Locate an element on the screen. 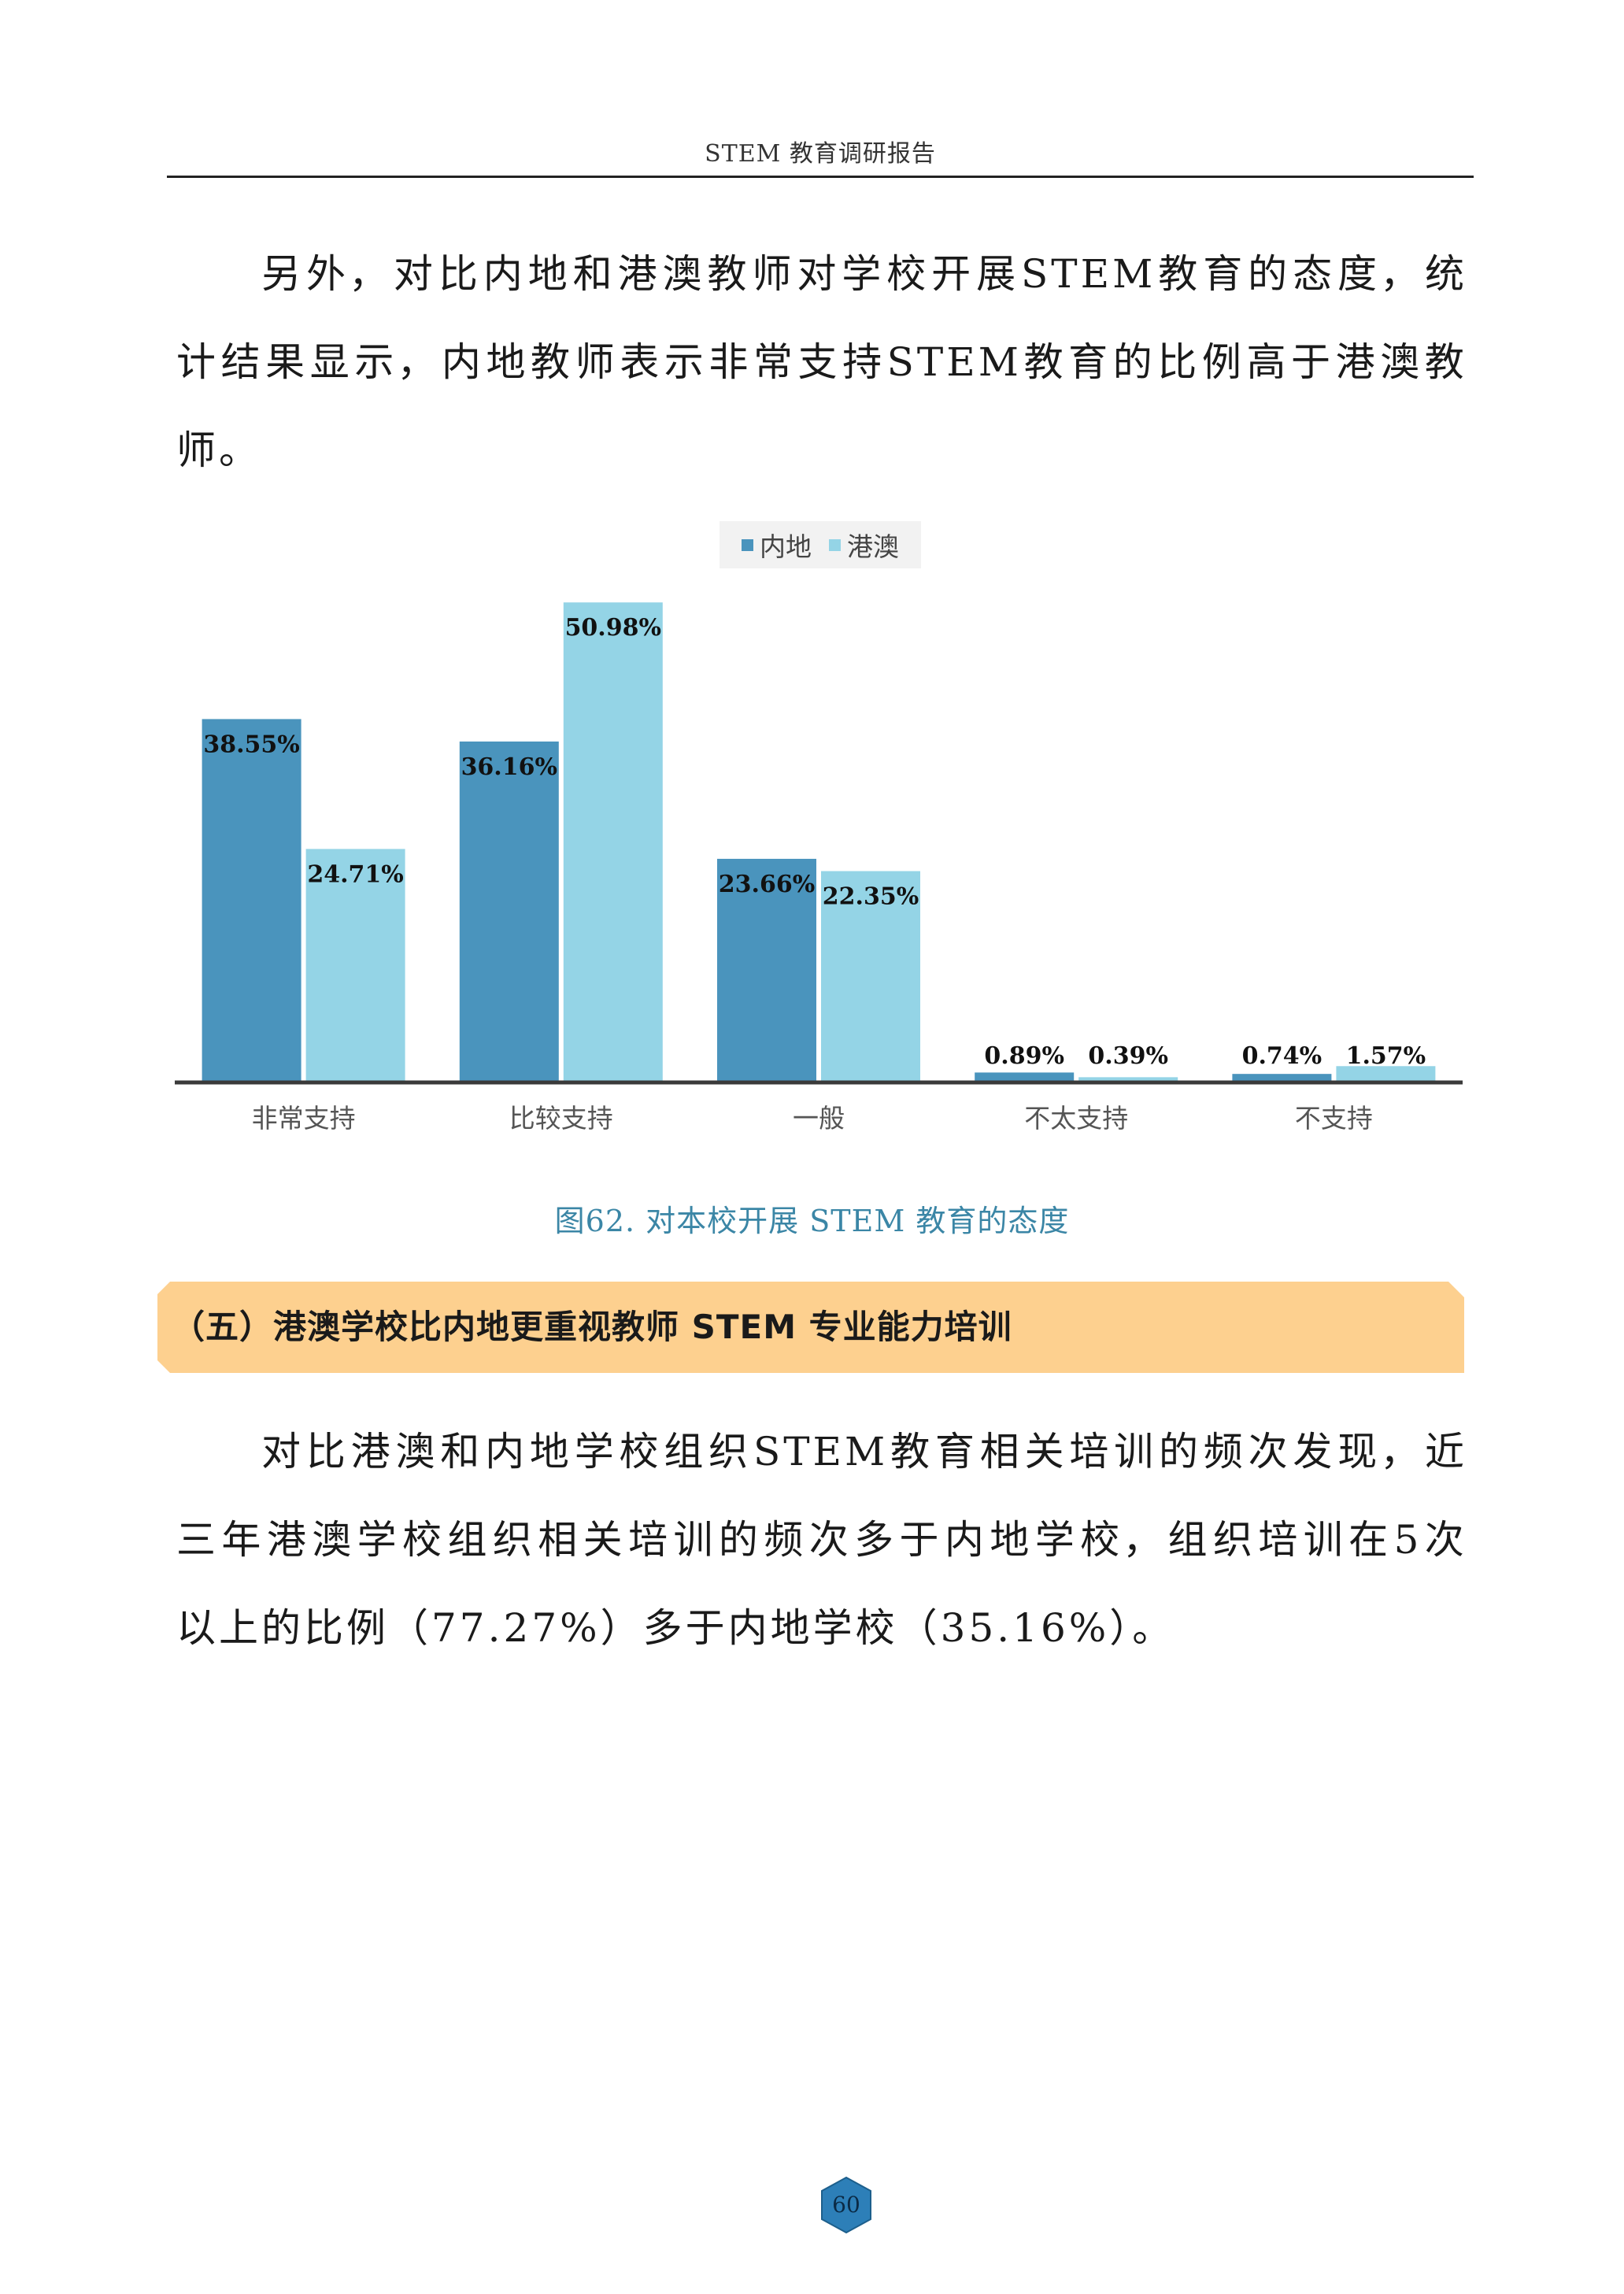 Image resolution: width=1624 pixels, height=2294 pixels. paragraph-line: 以上的比例（77.27%）多于内地学校（35.16%）。 is located at coordinates (821, 1628).